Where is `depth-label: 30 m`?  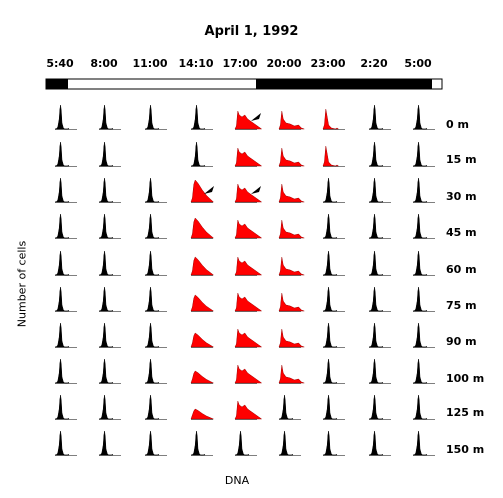 depth-label: 30 m is located at coordinates (461, 196).